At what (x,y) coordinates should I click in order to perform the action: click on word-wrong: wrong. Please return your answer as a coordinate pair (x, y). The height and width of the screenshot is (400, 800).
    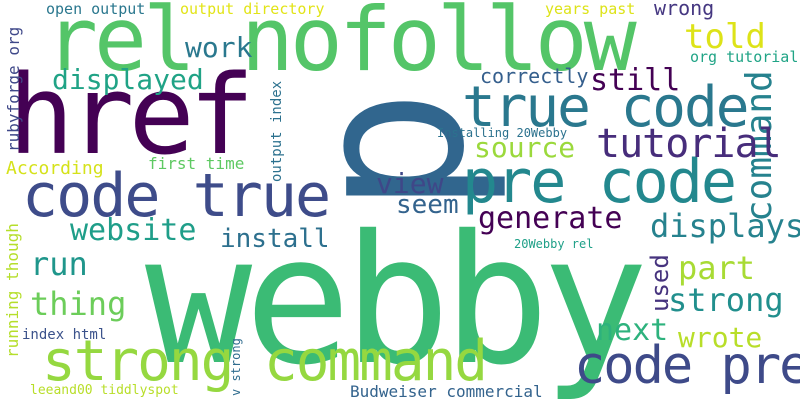
    Looking at the image, I should click on (684, 10).